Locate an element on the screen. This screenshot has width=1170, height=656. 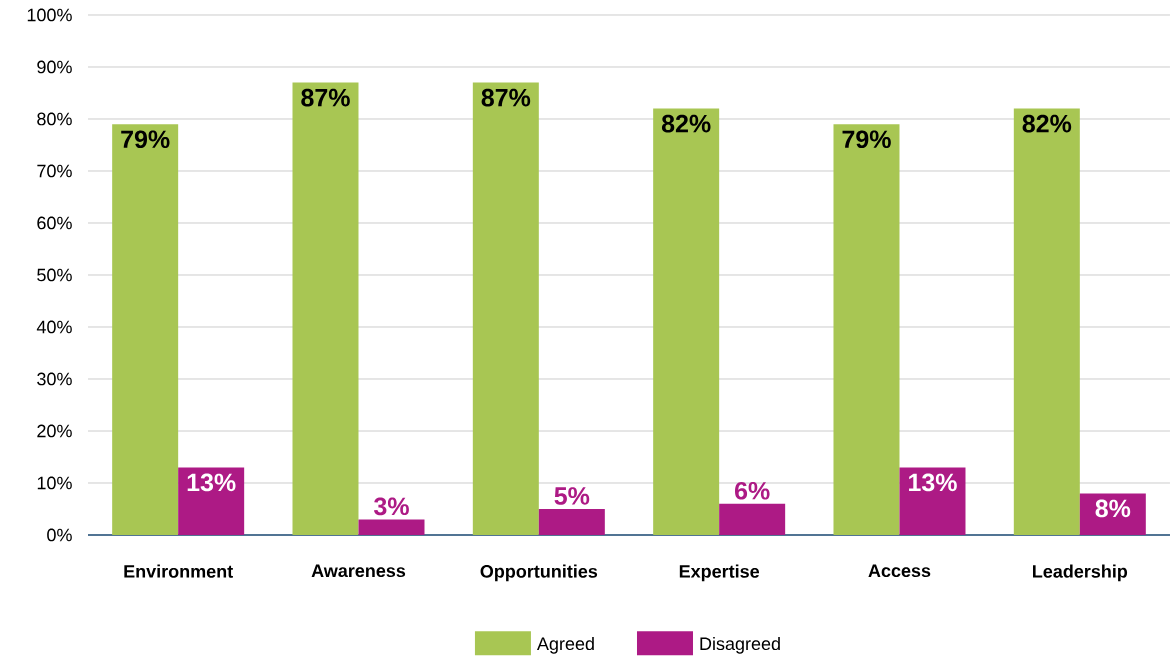
x-tick-label: Access is located at coordinates (899, 571).